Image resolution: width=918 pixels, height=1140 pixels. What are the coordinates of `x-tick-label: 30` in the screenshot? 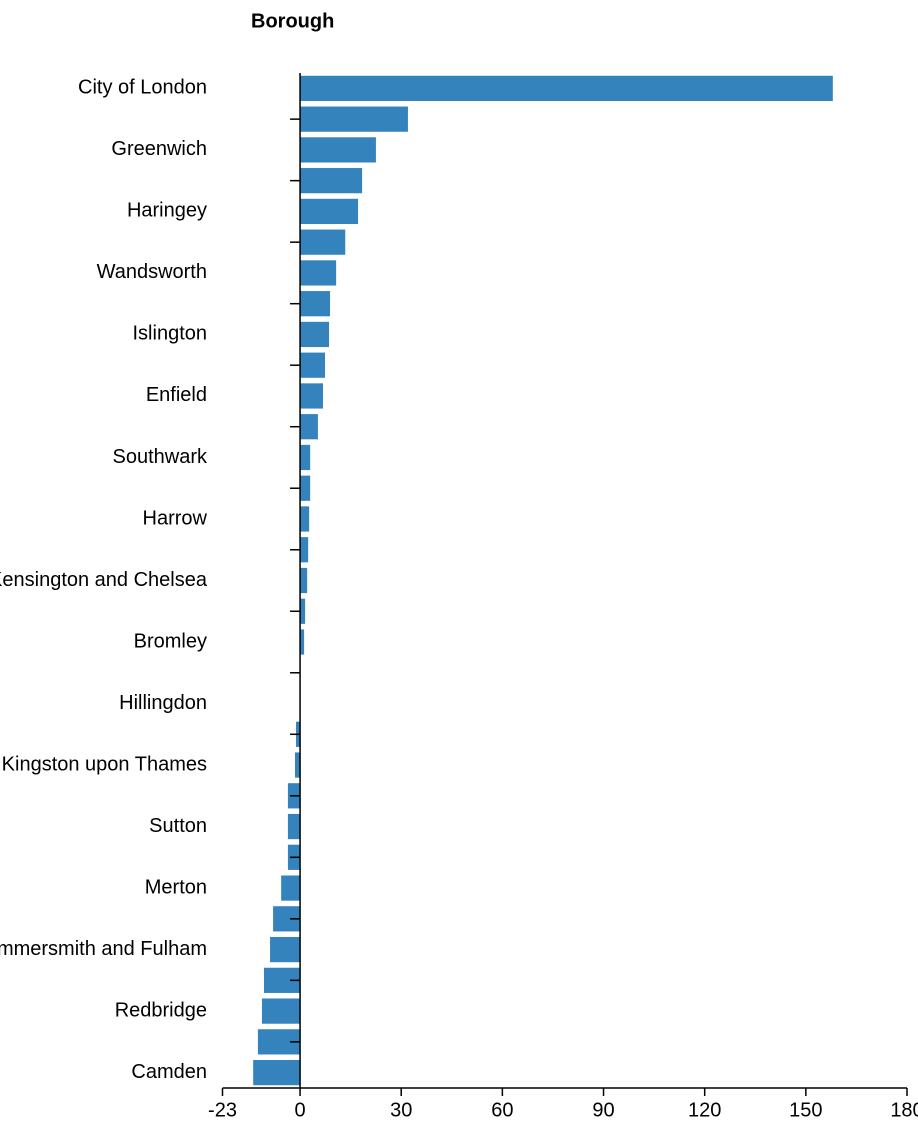 It's located at (401, 1110).